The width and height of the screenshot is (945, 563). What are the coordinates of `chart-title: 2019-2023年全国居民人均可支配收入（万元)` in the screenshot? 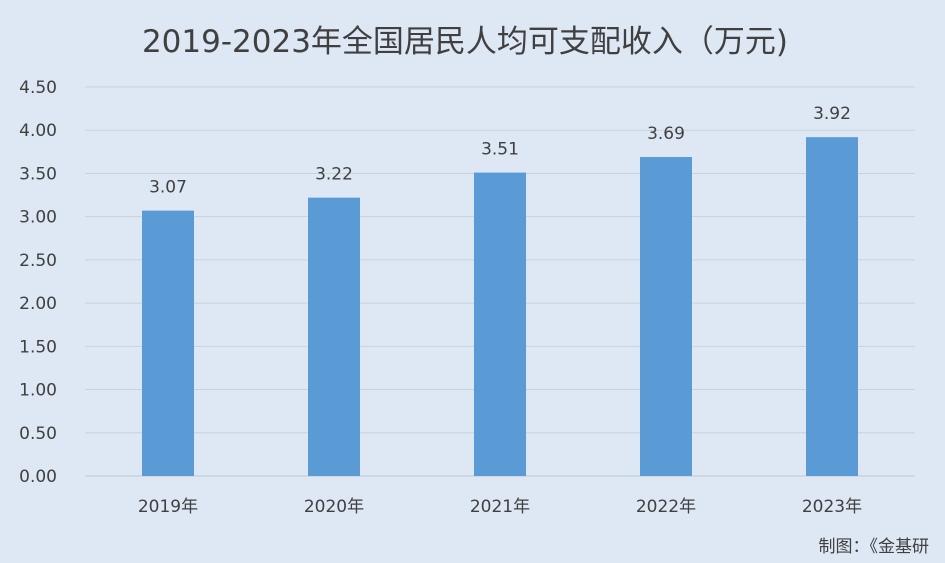 It's located at (465, 42).